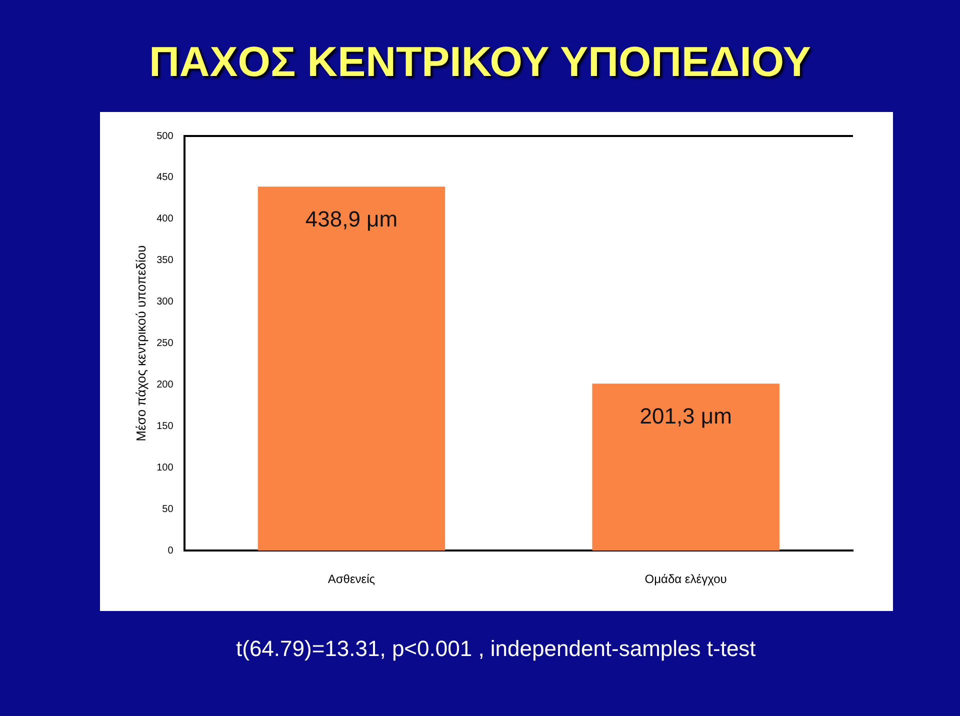 The width and height of the screenshot is (960, 716). What do you see at coordinates (165, 426) in the screenshot?
I see `y-tick-label: 150` at bounding box center [165, 426].